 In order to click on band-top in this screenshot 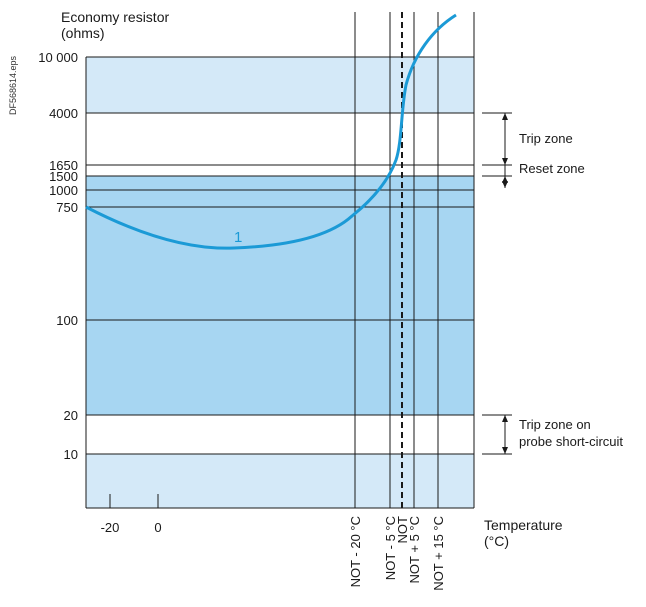, I will do `click(280, 85)`.